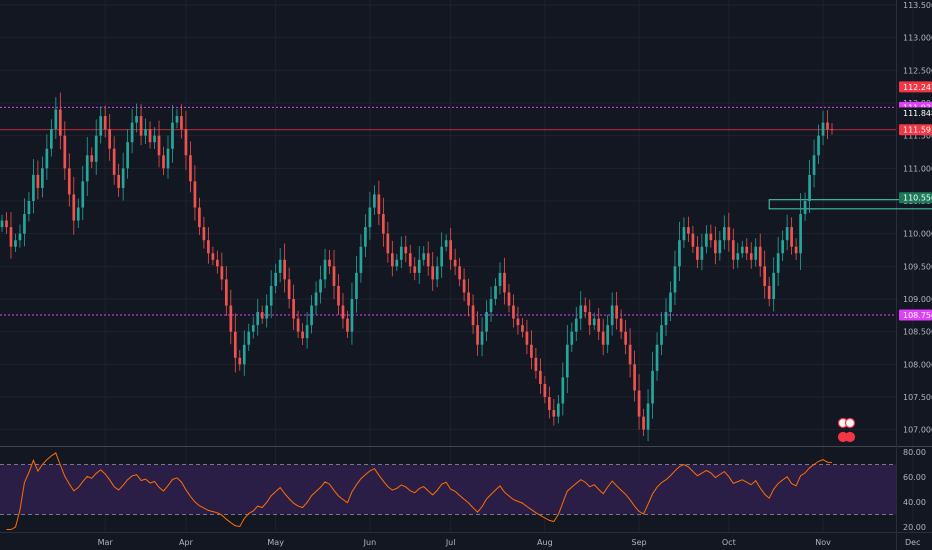 This screenshot has height=550, width=932. What do you see at coordinates (850, 204) in the screenshot?
I see `support-zone-rectangle` at bounding box center [850, 204].